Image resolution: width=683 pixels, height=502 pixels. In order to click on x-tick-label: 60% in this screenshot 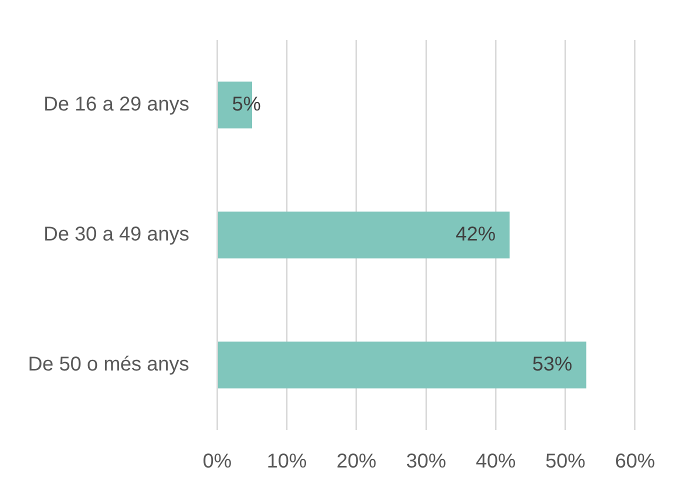, I will do `click(635, 461)`.